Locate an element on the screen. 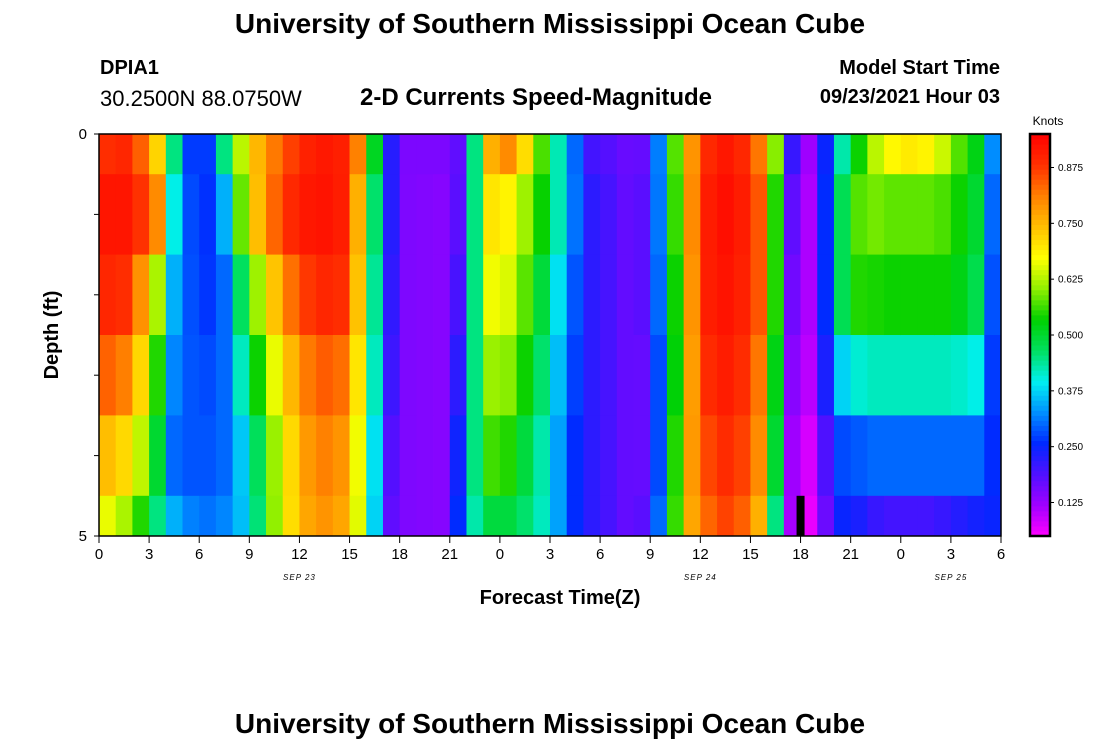 The image size is (1100, 750). colorbar: 0.875 0.750 0.625 0.500 0.375 0.250 0.125 is located at coordinates (1055, 335).